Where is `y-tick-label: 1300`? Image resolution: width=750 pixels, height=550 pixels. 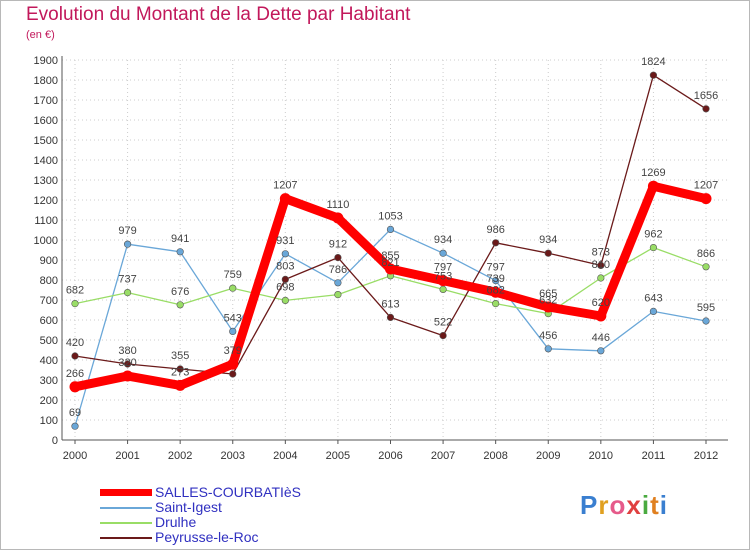 y-tick-label: 1300 is located at coordinates (46, 181).